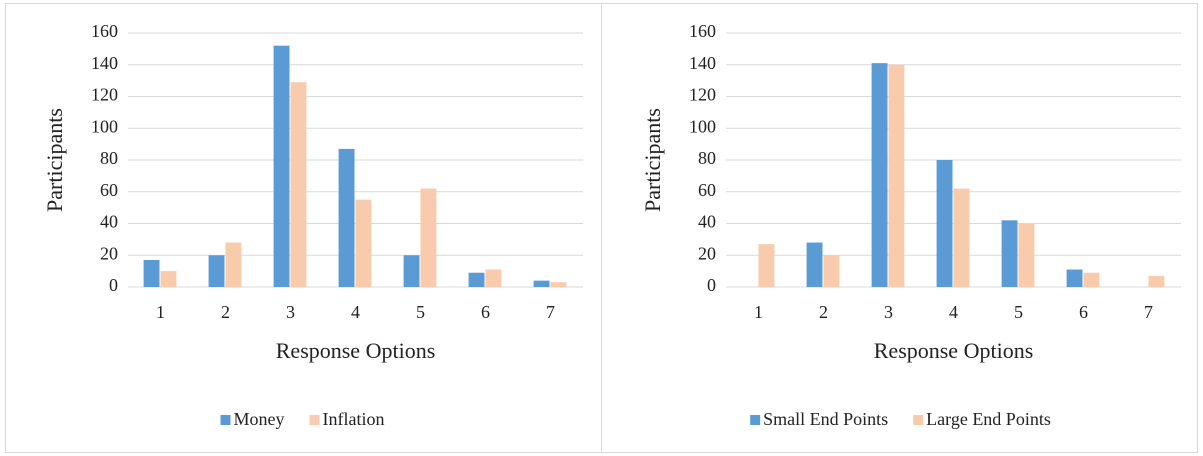 The width and height of the screenshot is (1203, 456). What do you see at coordinates (354, 419) in the screenshot?
I see `legend-label: Inflation` at bounding box center [354, 419].